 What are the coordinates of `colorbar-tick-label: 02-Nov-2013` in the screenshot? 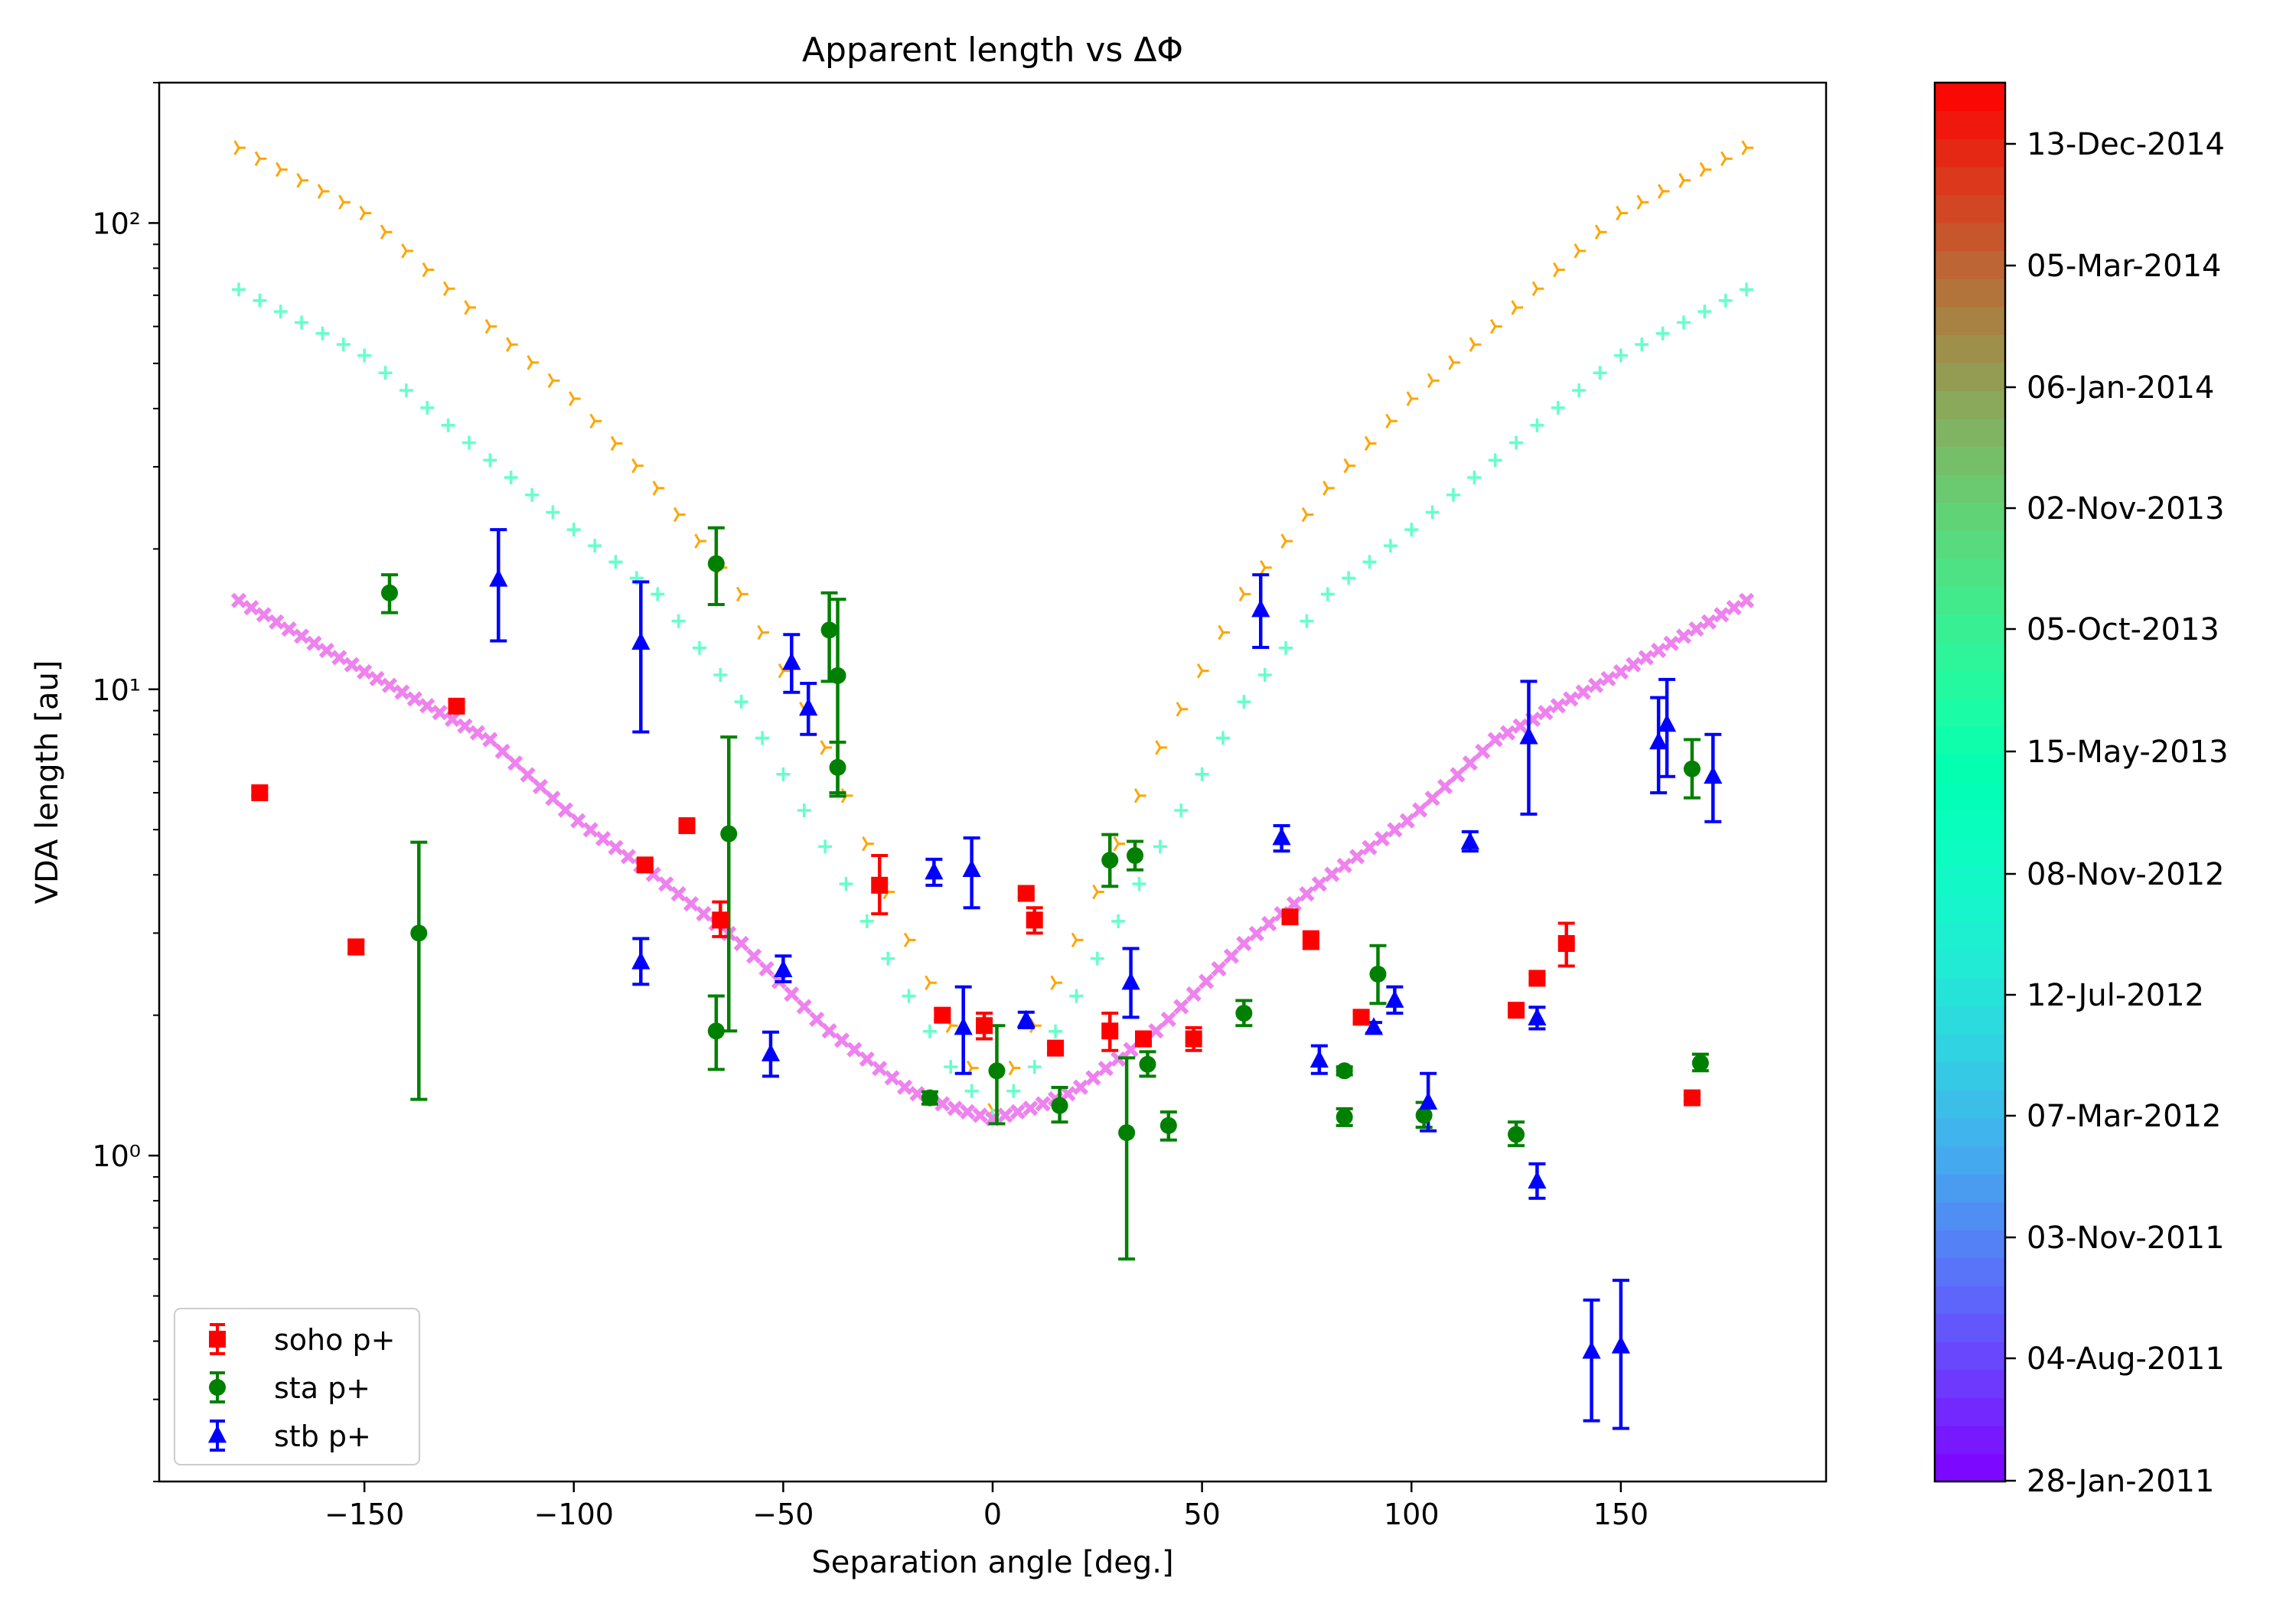 It's located at (2126, 508).